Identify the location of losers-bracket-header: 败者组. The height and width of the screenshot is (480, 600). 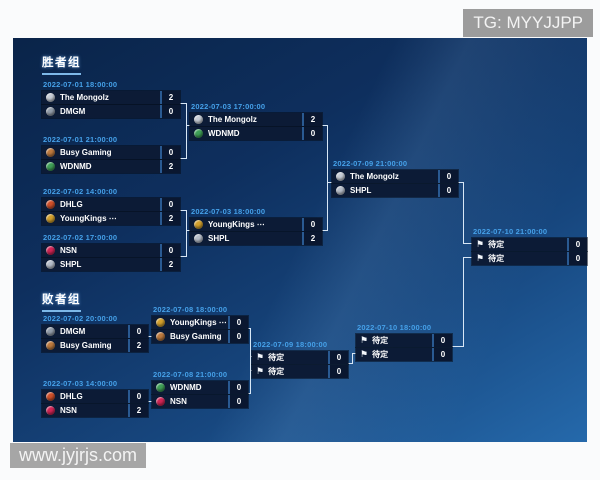
(61, 301).